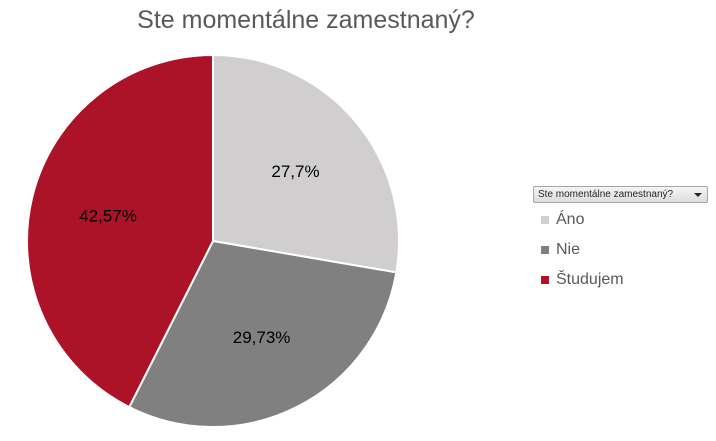 The image size is (716, 441). I want to click on data-label-studujem: 42,57%, so click(108, 216).